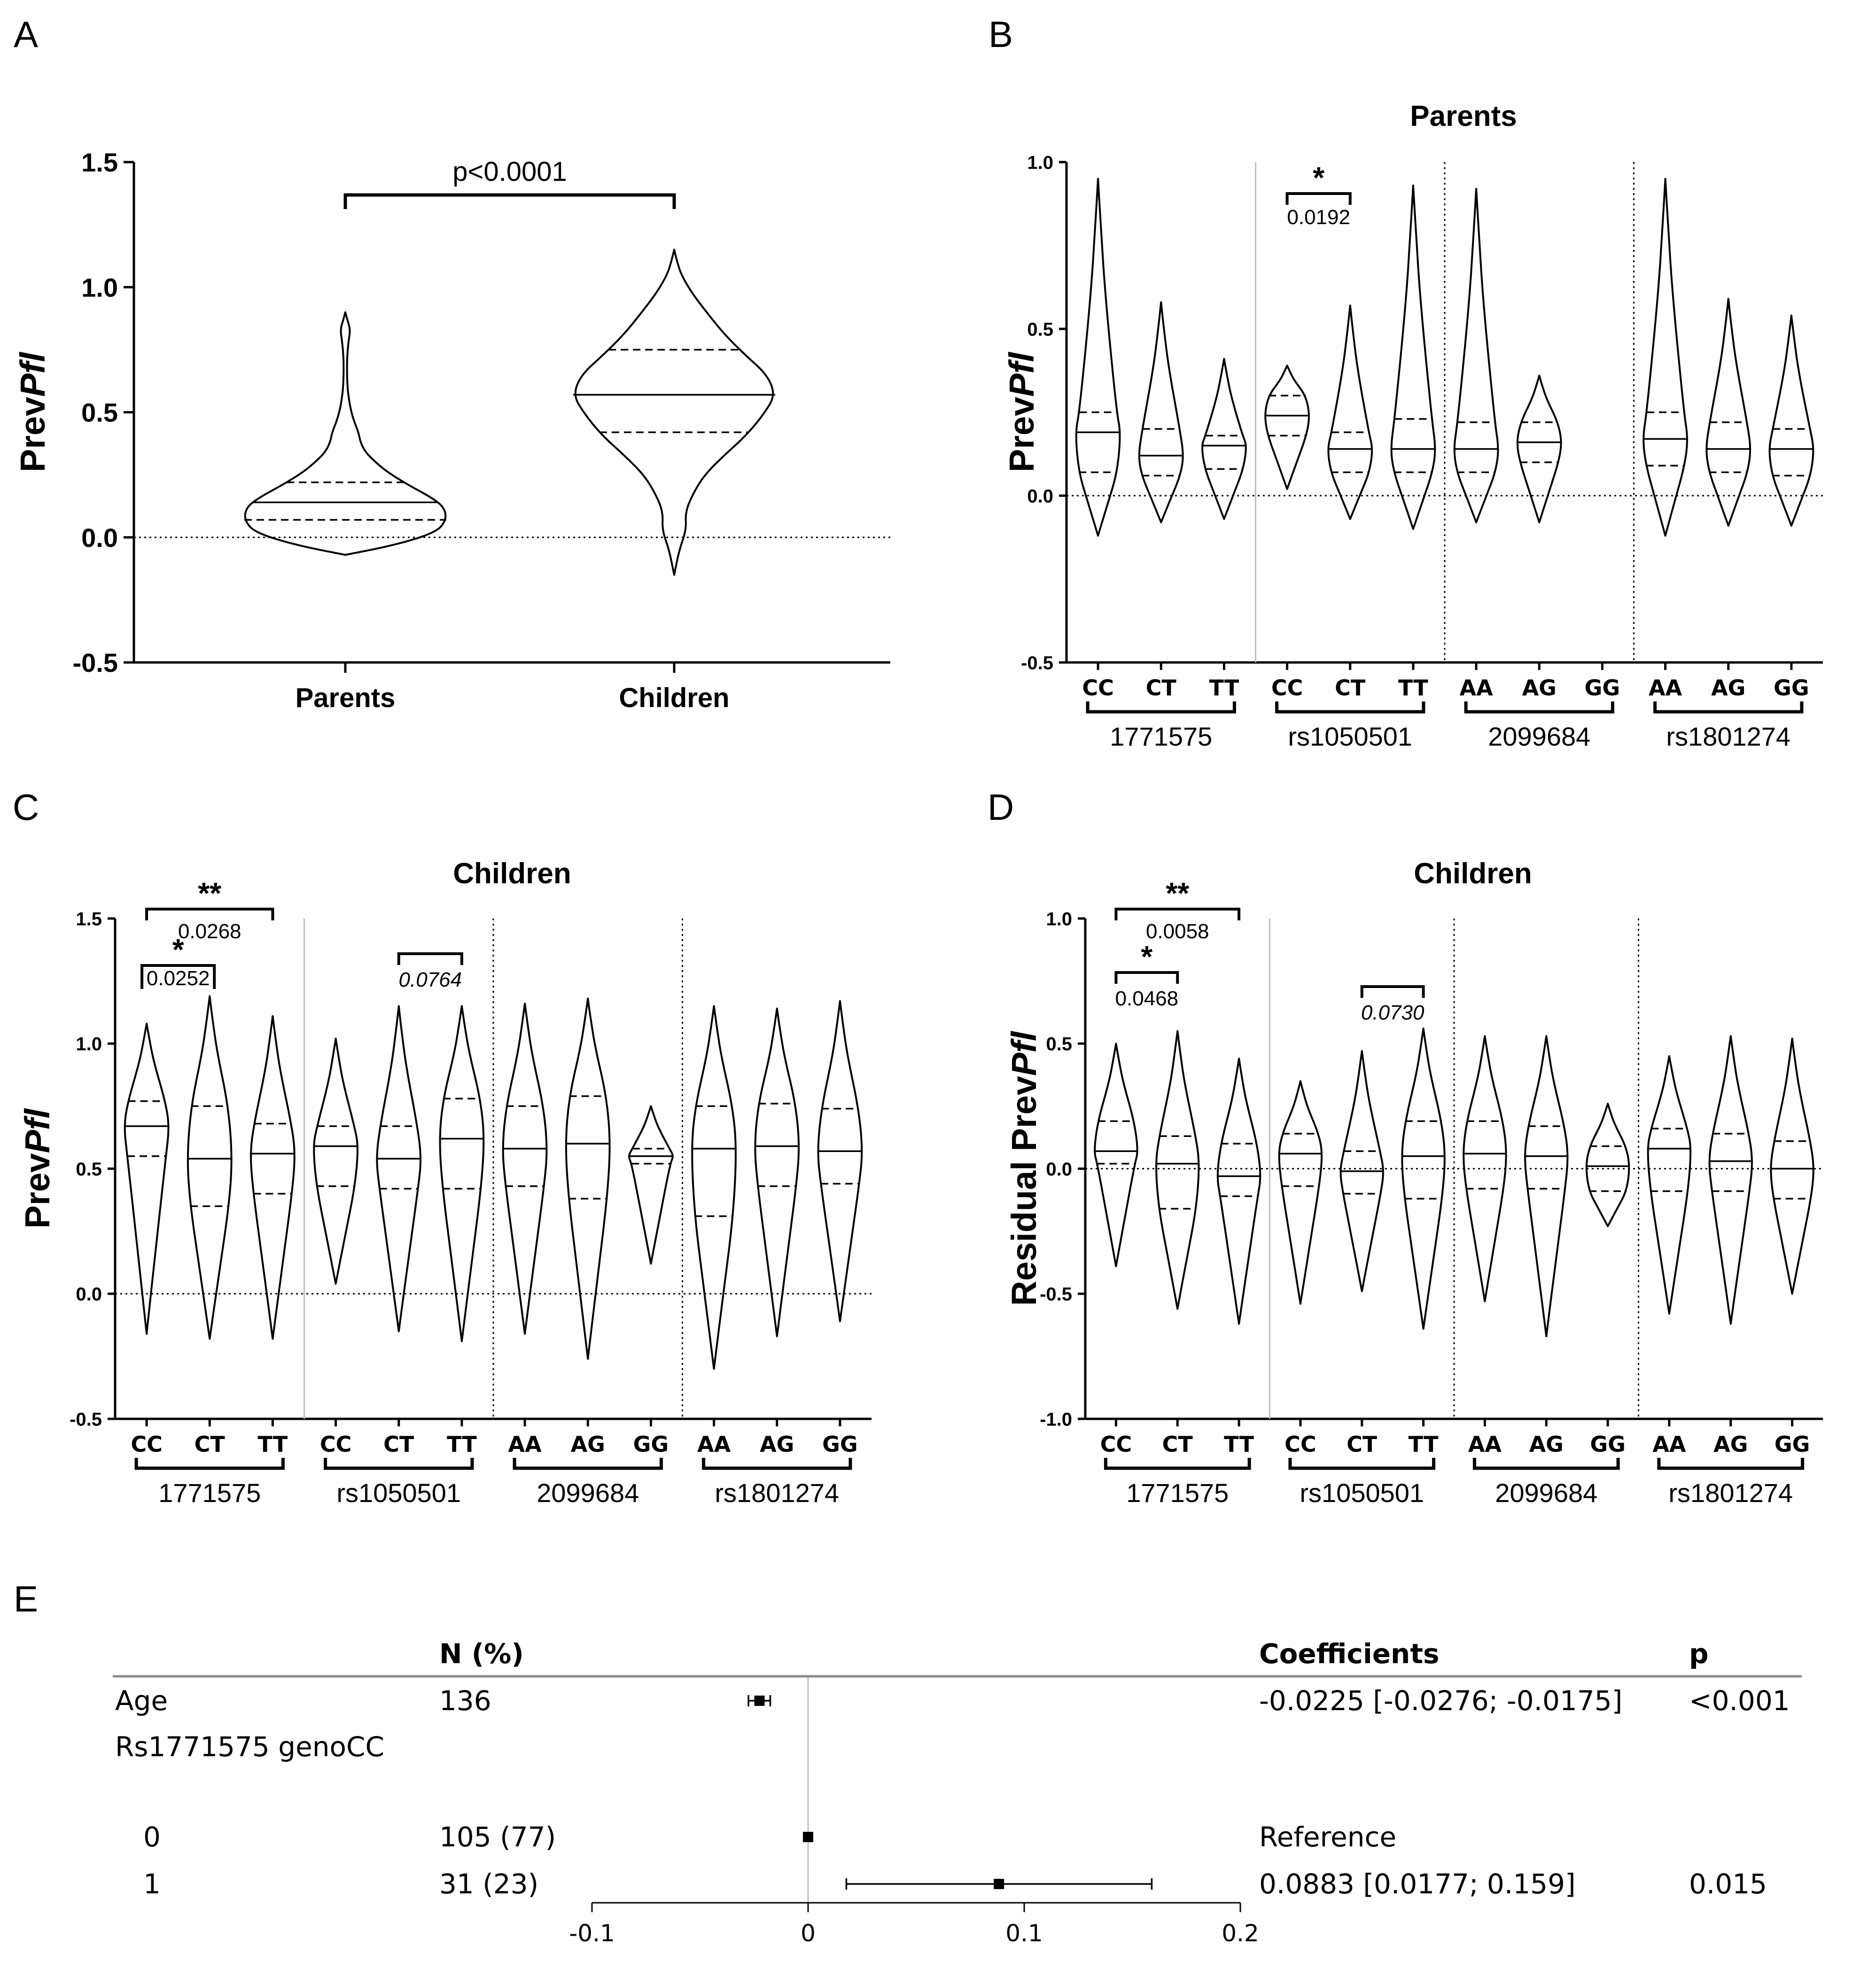  What do you see at coordinates (1023, 1191) in the screenshot?
I see `y-axis-label-prefix: Residual Prev` at bounding box center [1023, 1191].